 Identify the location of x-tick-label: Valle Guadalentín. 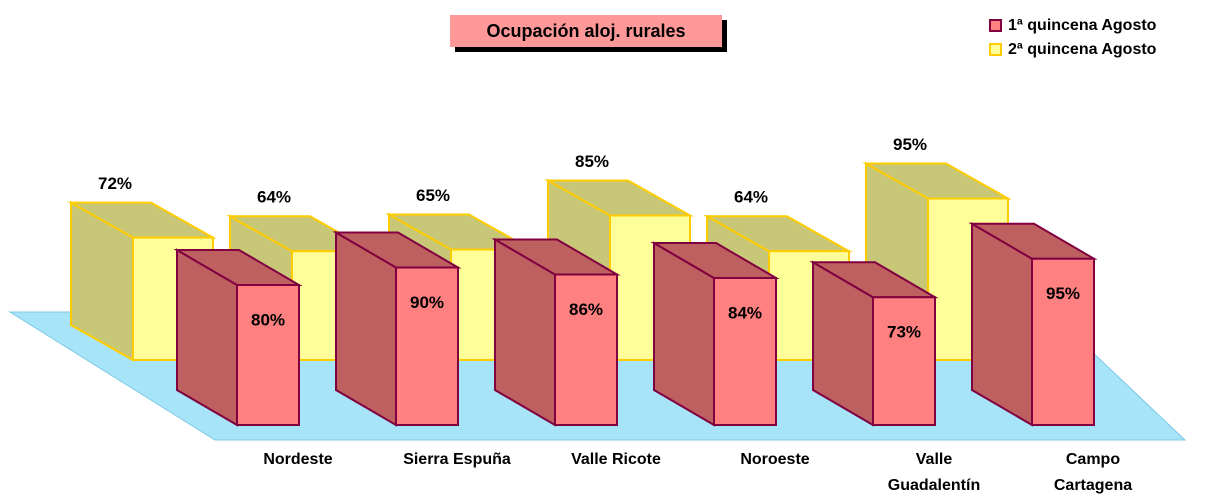
(934, 472).